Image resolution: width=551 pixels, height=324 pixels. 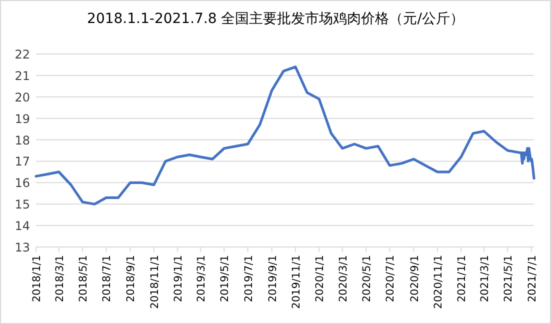 I want to click on x-tick-label: 2020/5/1, so click(x=367, y=278).